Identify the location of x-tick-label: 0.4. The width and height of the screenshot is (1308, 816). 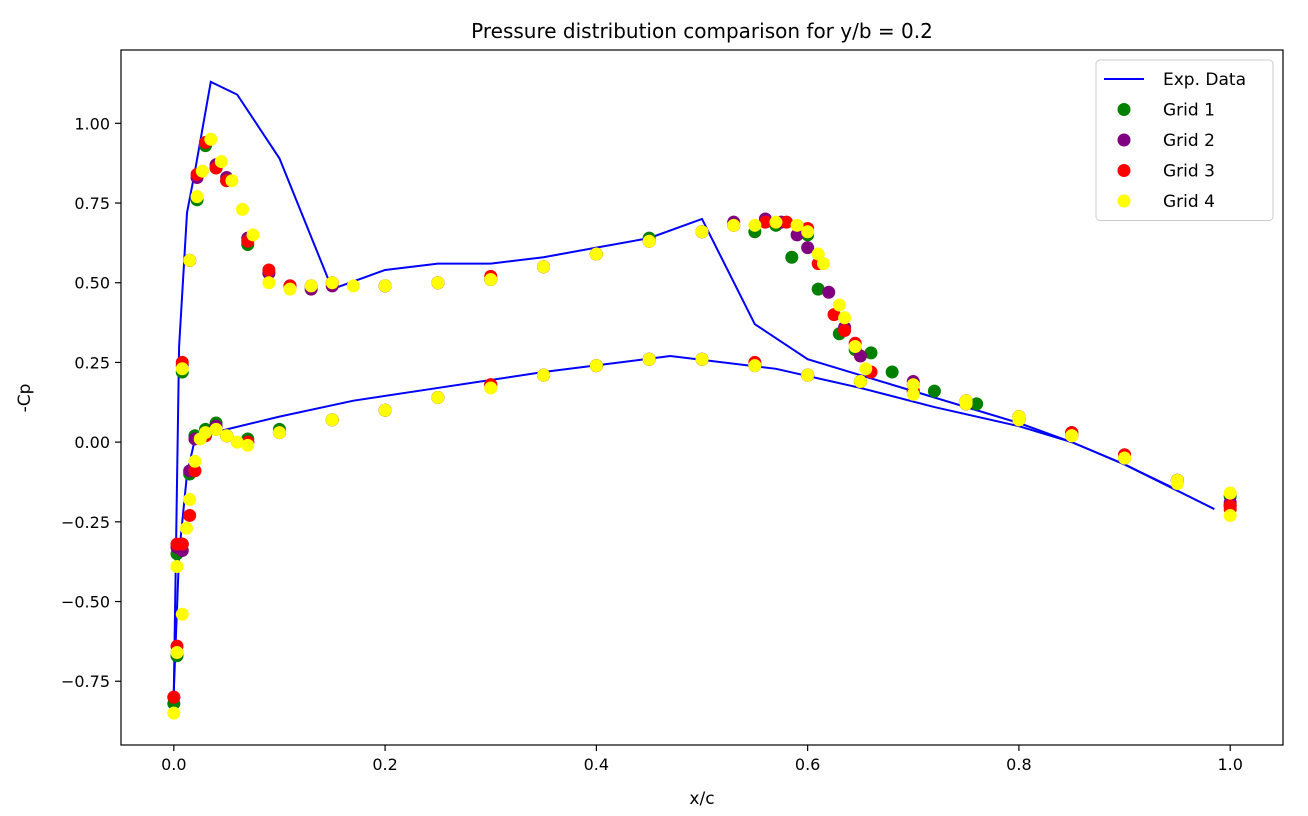
(596, 764).